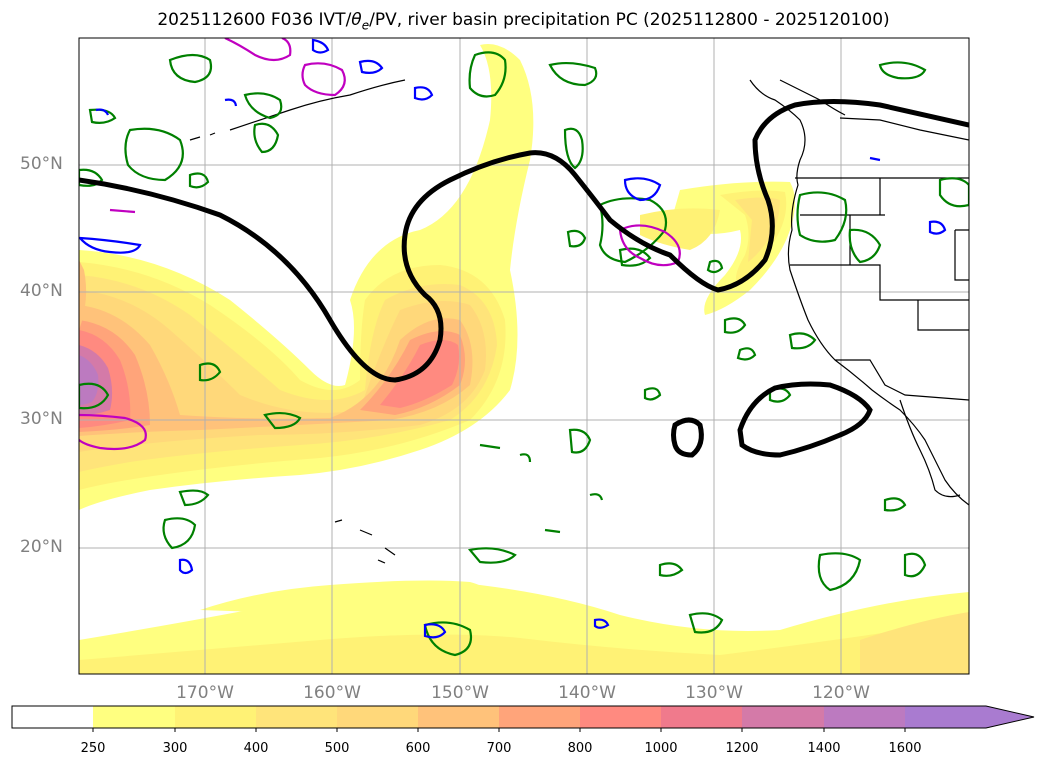 Image resolution: width=1047 pixels, height=767 pixels. What do you see at coordinates (175, 748) in the screenshot?
I see `colorbar-tick-label: 300` at bounding box center [175, 748].